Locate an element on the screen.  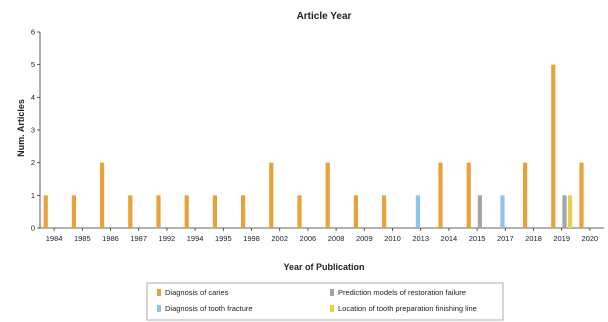
y-tick-label: 5 is located at coordinates (33, 64).